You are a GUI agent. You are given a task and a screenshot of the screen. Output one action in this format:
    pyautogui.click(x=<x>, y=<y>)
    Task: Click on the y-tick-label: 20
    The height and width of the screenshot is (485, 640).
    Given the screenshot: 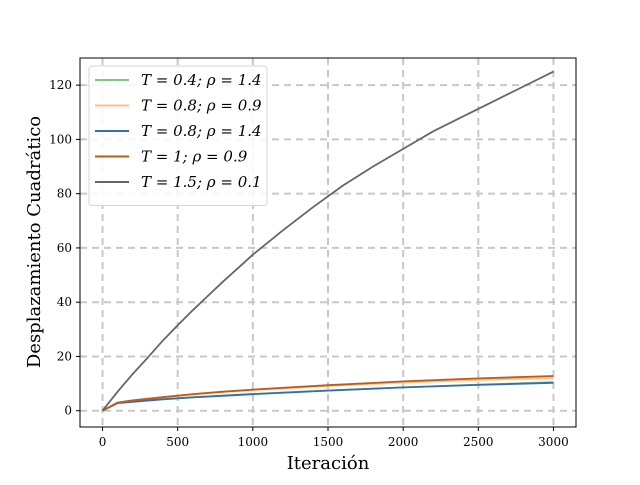 What is the action you would take?
    pyautogui.click(x=64, y=356)
    